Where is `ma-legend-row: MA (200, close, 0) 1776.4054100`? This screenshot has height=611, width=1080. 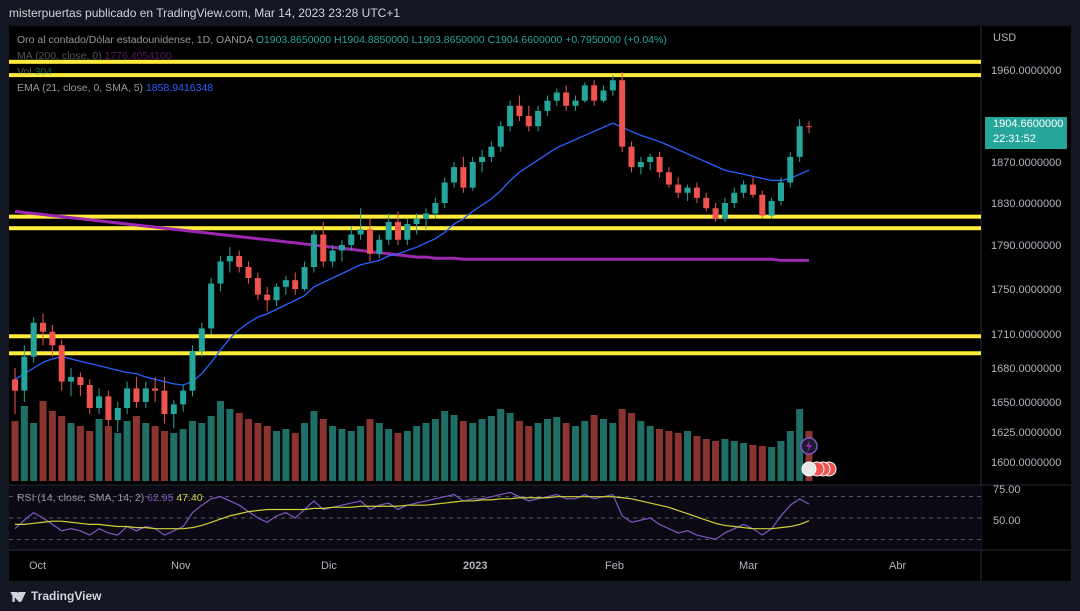
ma-legend-row: MA (200, close, 0) 1776.4054100 is located at coordinates (94, 56).